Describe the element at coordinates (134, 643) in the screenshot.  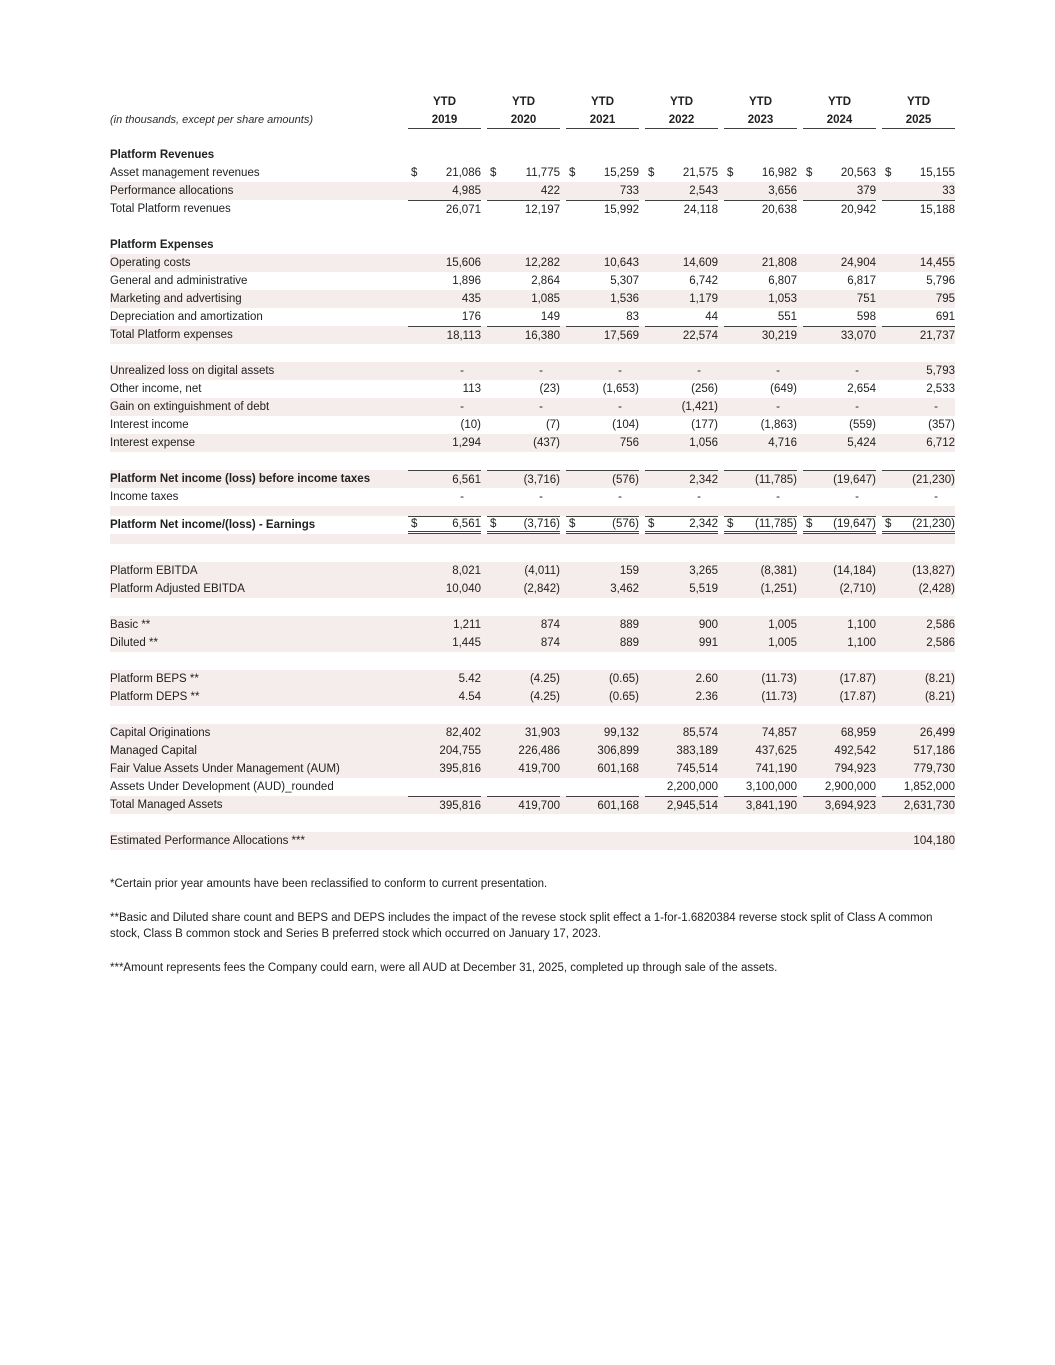
I see `row-label: Diluted **` at that location.